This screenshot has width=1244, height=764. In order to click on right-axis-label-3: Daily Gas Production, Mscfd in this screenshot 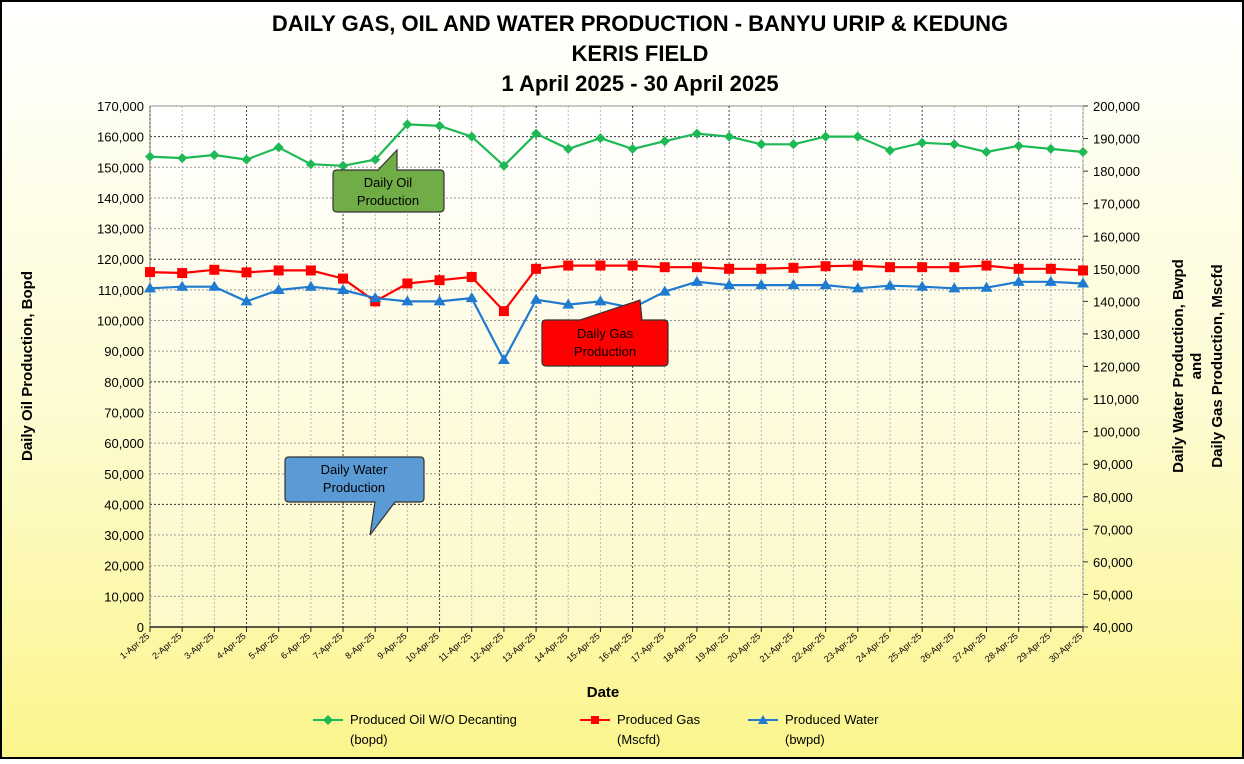, I will do `click(1217, 365)`.